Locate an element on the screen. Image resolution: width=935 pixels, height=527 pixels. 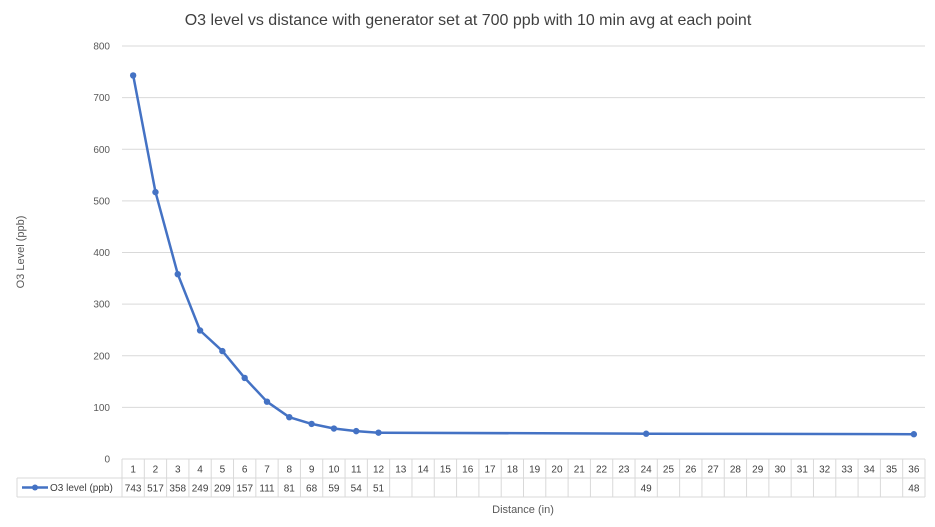
y-tick-label: 0 is located at coordinates (107, 460).